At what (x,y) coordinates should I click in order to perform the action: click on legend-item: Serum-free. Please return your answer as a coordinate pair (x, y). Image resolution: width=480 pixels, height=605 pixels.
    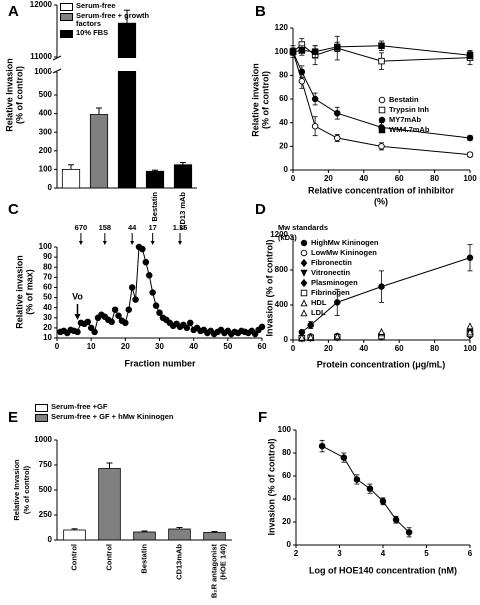
    Looking at the image, I should click on (107, 6).